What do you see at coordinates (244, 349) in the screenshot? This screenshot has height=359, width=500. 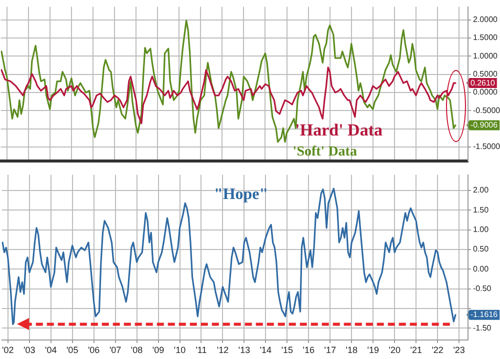 I see `x-tick-label: '13` at bounding box center [244, 349].